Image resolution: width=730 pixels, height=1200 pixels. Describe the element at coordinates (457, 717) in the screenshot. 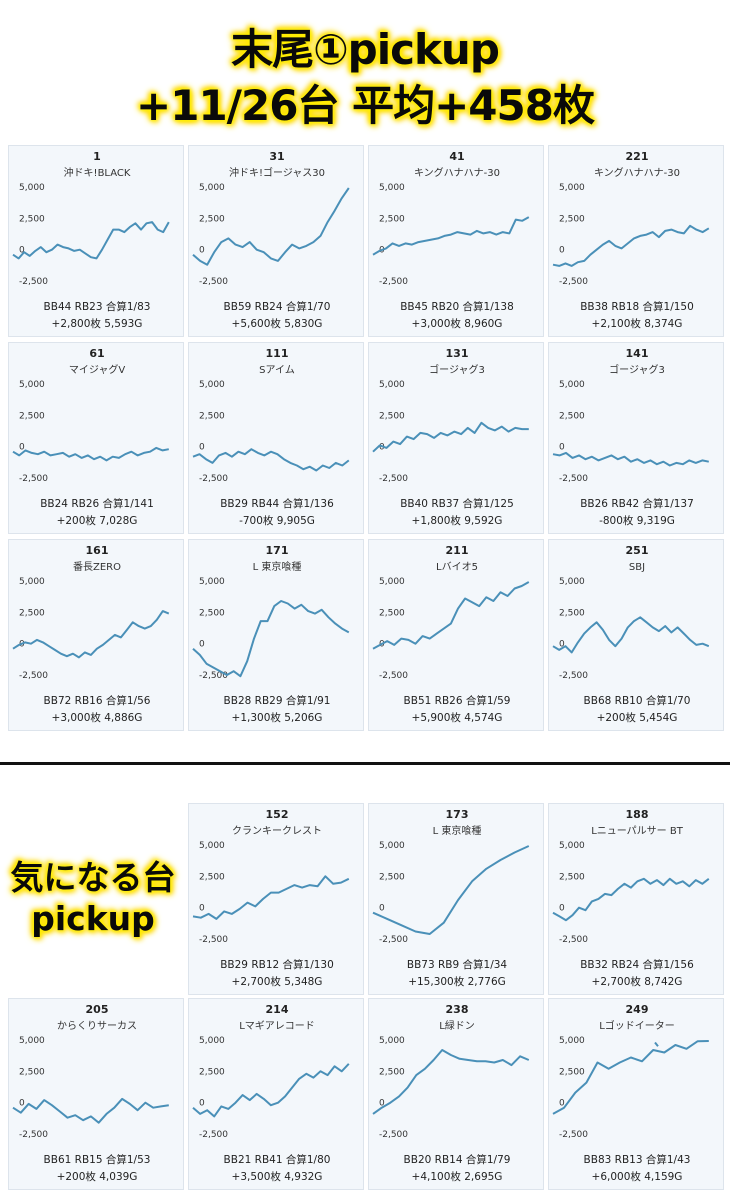

I see `result-stats: +5,900枚 4,574G` at that location.